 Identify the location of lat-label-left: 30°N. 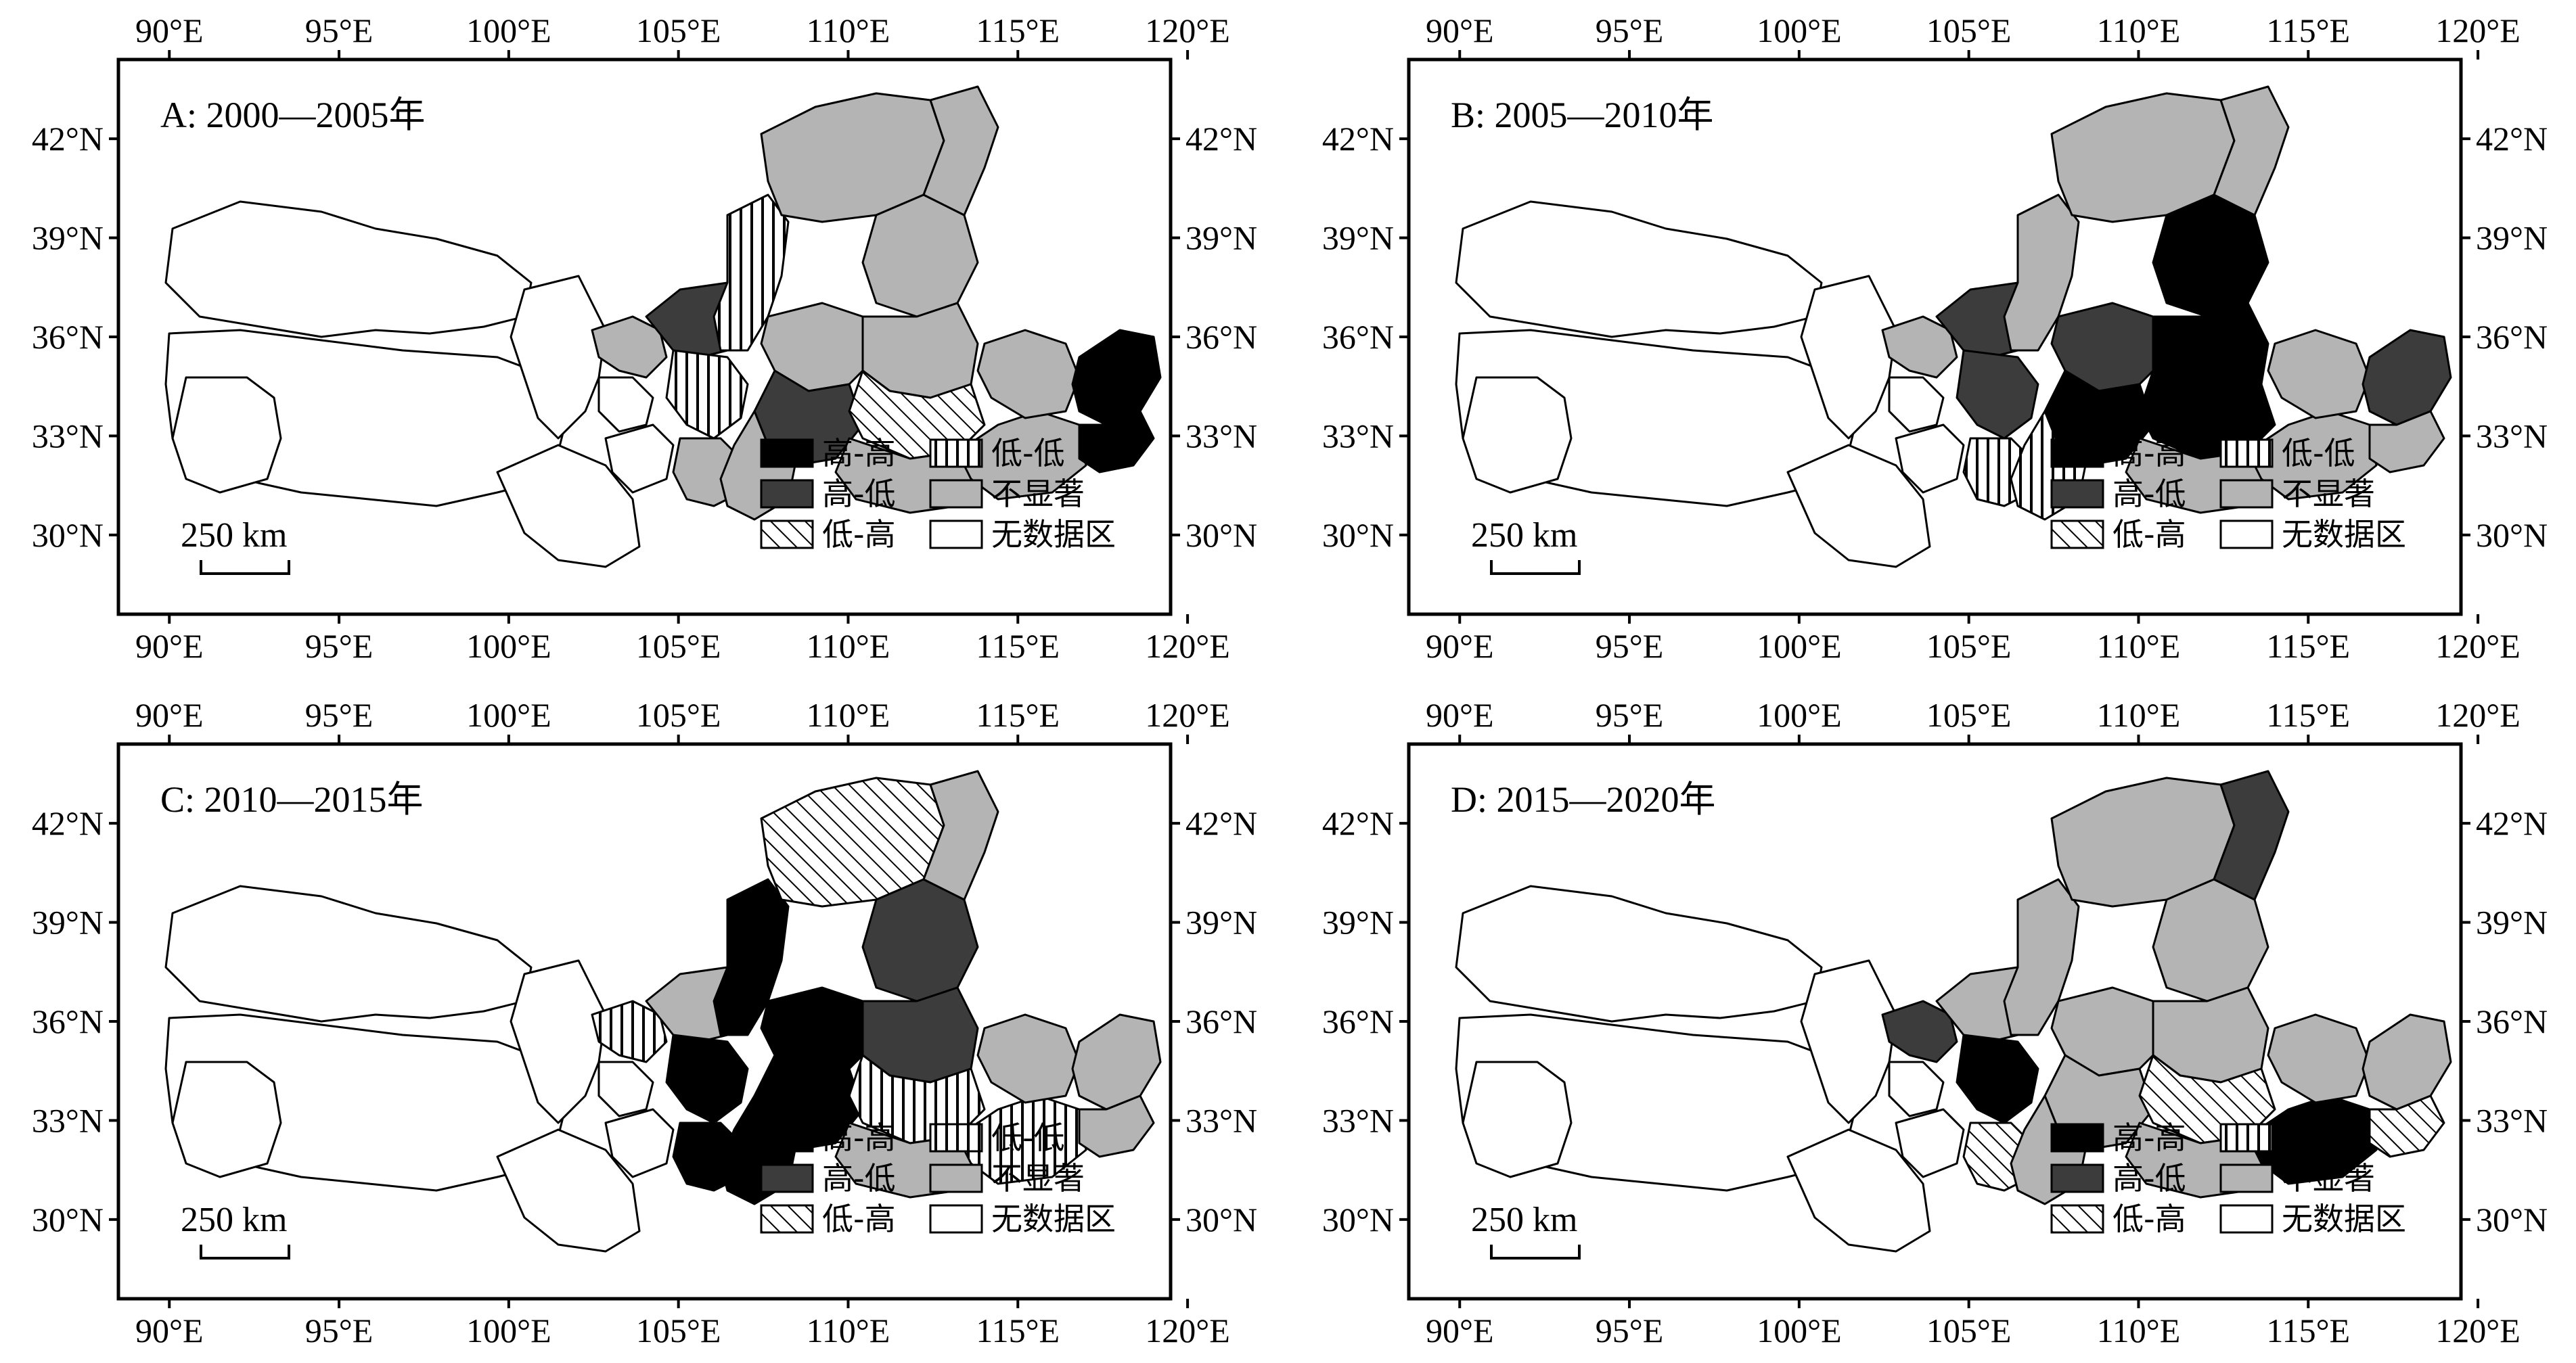
(1358, 1220).